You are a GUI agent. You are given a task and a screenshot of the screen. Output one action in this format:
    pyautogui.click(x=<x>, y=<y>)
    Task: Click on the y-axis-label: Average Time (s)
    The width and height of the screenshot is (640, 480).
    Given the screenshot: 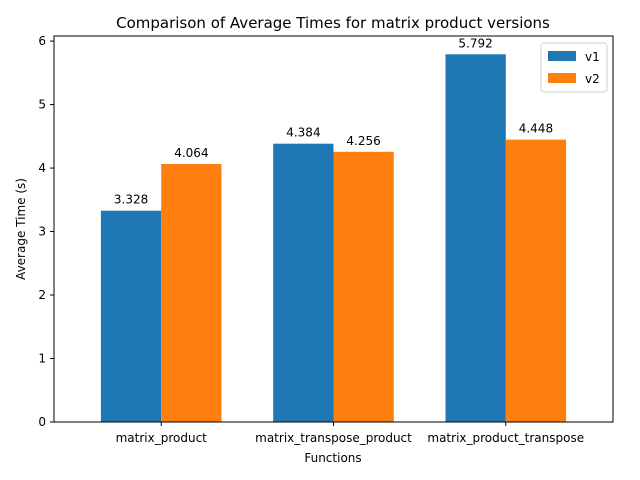 What is the action you would take?
    pyautogui.click(x=21, y=229)
    